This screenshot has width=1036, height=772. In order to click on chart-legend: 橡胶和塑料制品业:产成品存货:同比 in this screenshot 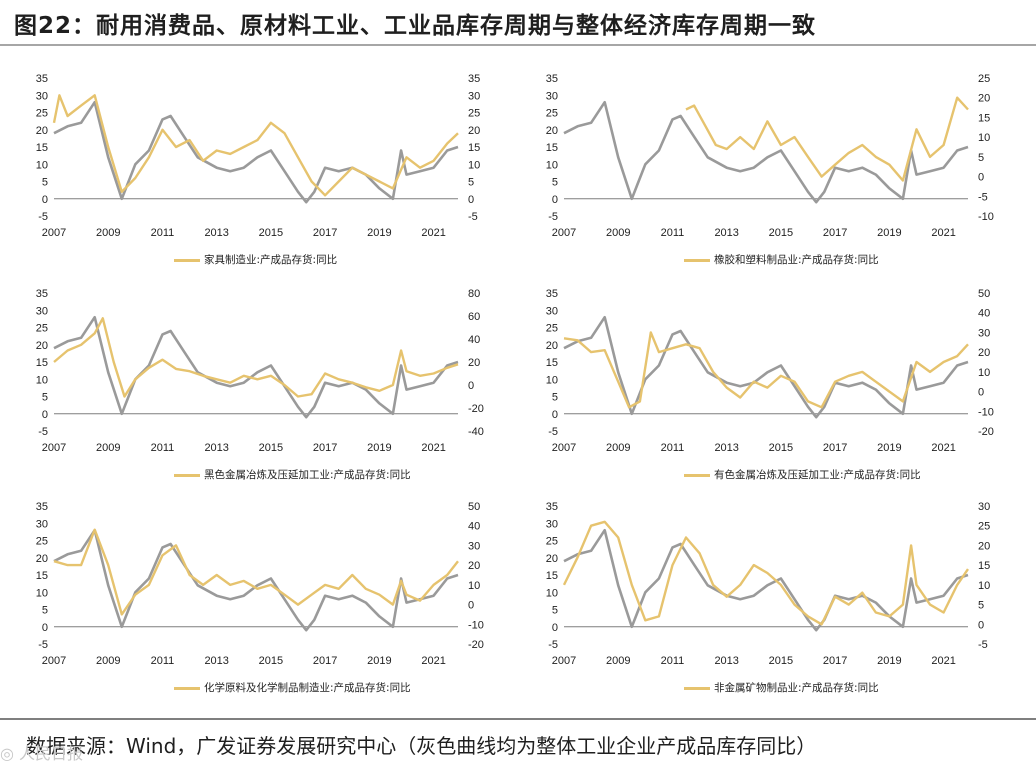, I will do `click(781, 259)`.